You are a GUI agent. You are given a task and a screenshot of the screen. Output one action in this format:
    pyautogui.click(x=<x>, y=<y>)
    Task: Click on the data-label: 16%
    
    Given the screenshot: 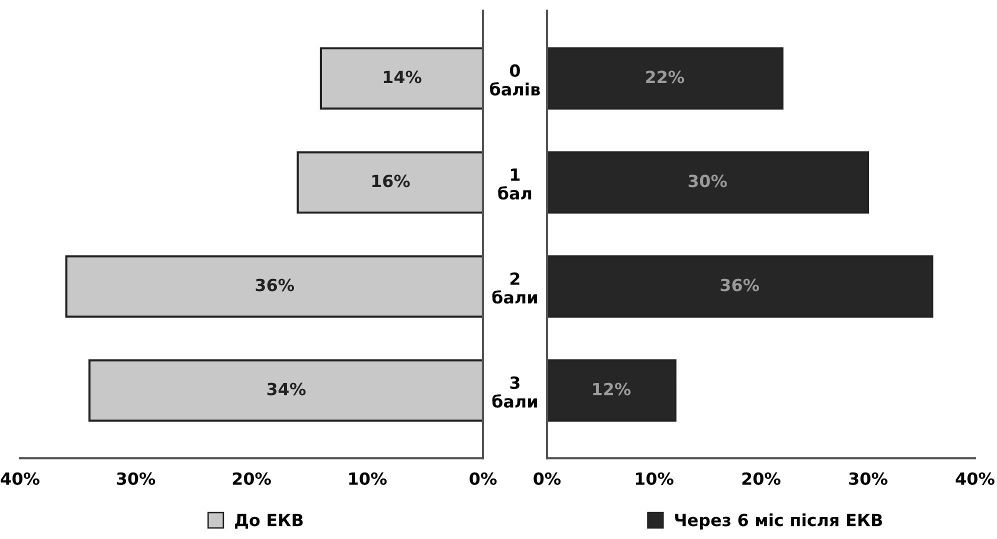 What is the action you would take?
    pyautogui.click(x=391, y=181)
    